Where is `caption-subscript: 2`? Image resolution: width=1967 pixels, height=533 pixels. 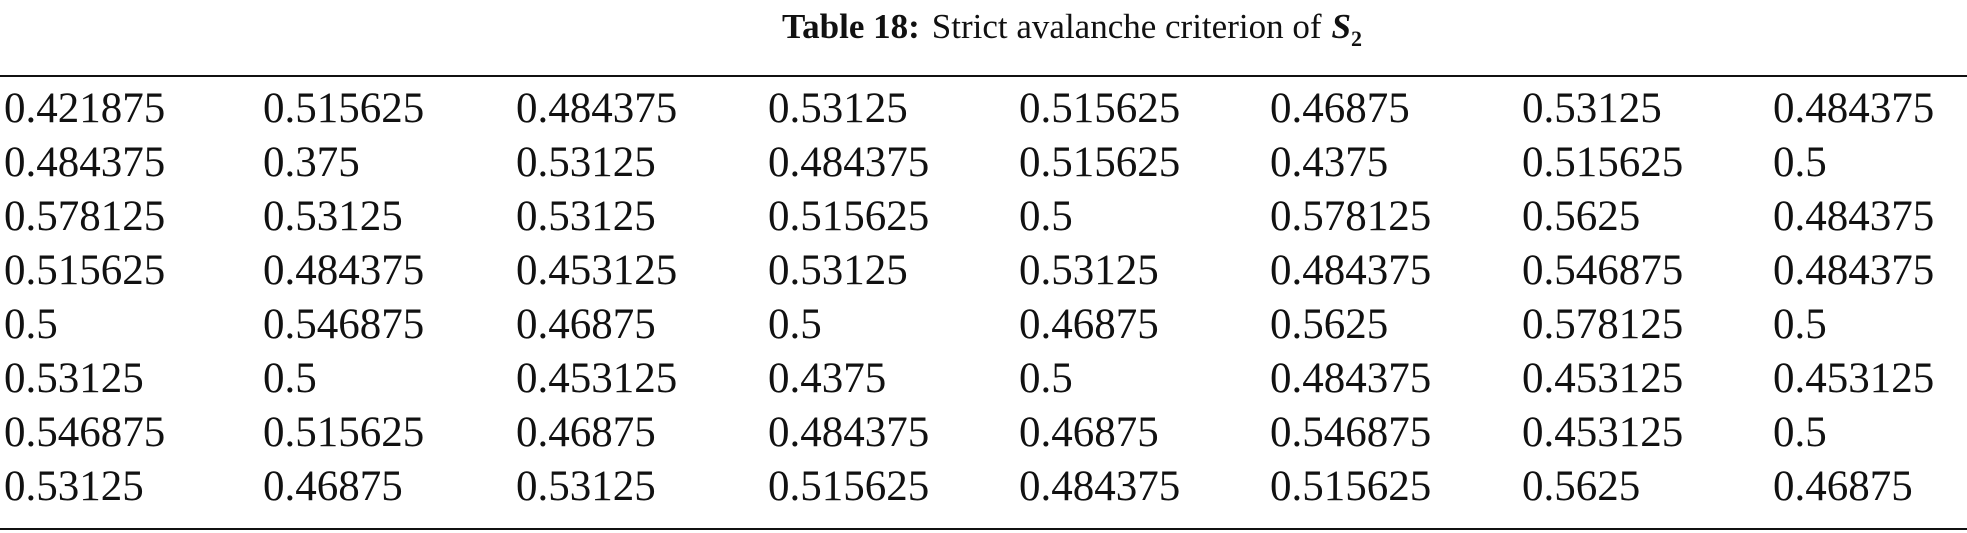
caption-subscript: 2 is located at coordinates (1356, 38).